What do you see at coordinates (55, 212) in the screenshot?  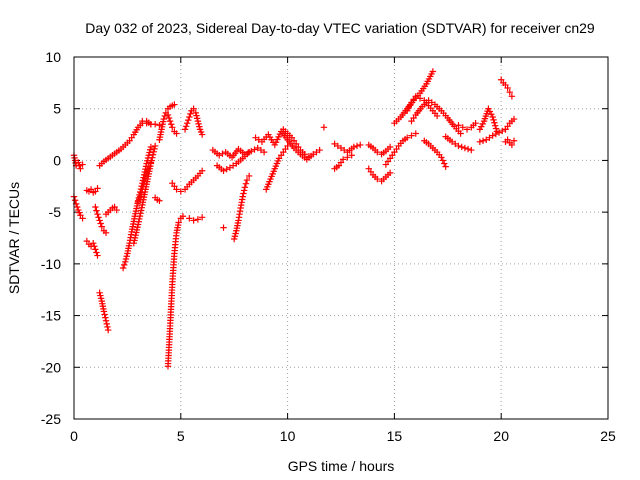 I see `y-tick-label: -5` at bounding box center [55, 212].